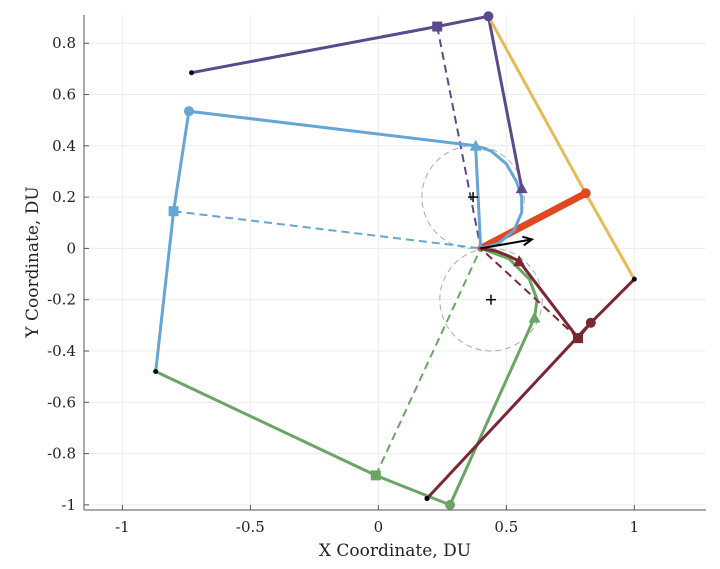  I want to click on x-tick: -1, so click(122, 520).